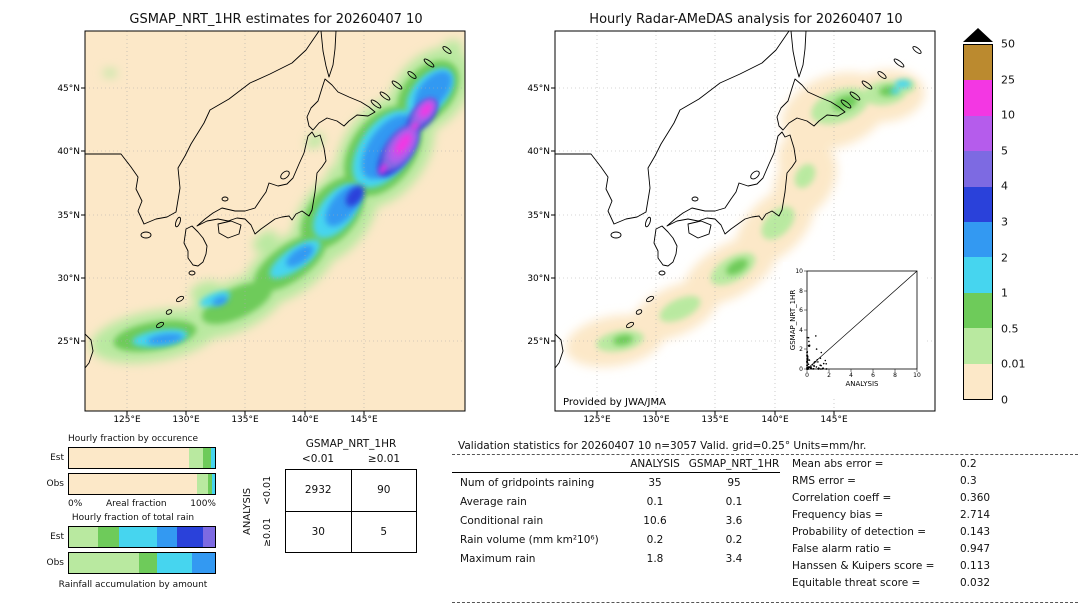  I want to click on table-row: Conditional rain 10.6 3.6, so click(601, 520).